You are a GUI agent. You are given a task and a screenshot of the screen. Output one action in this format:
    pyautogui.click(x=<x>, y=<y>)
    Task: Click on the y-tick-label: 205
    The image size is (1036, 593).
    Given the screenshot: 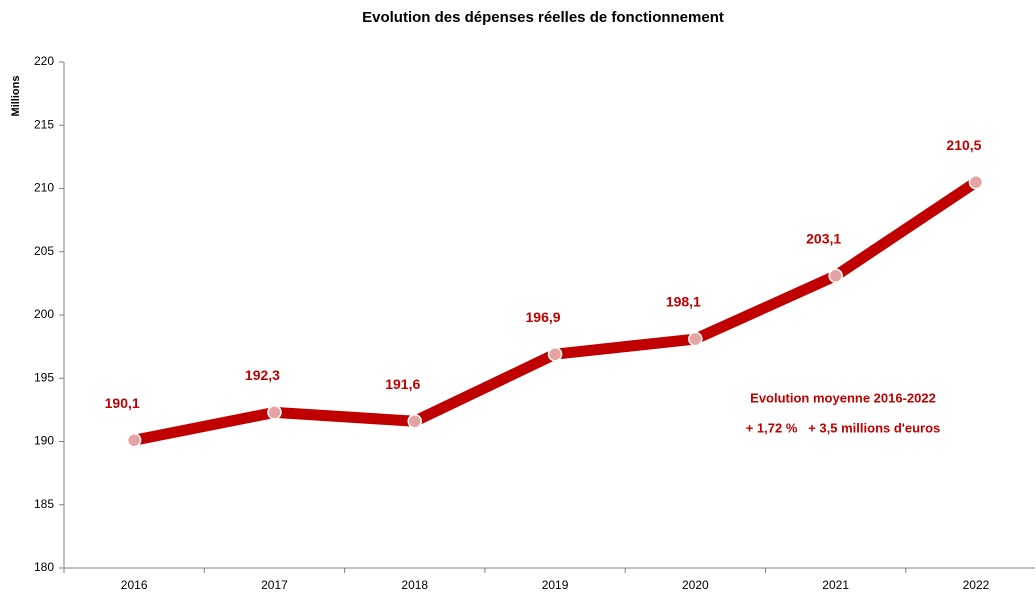 What is the action you would take?
    pyautogui.click(x=44, y=251)
    